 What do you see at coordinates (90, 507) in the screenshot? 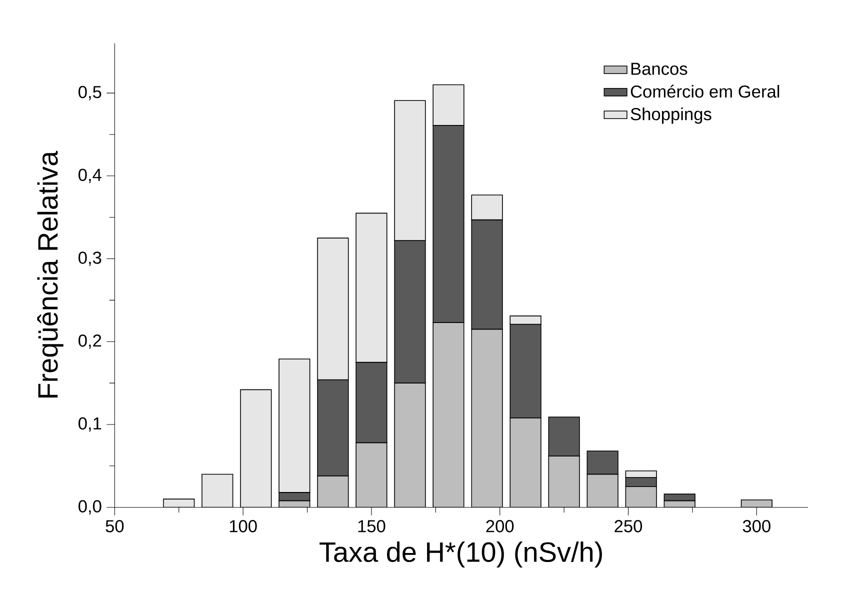
I see `y-tick-label: 0,0` at bounding box center [90, 507].